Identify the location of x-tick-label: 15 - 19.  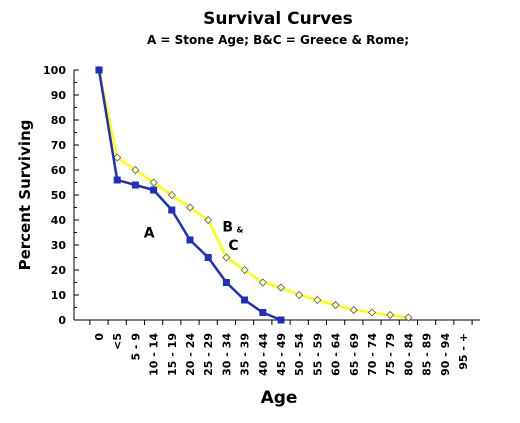
(172, 354).